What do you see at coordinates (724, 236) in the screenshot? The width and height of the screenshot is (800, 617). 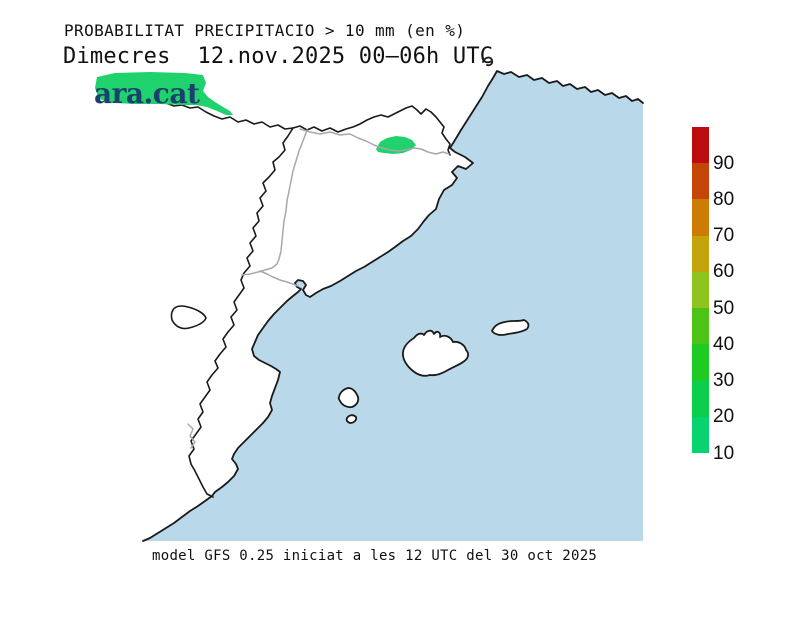 I see `legend-tick-70: 70` at bounding box center [724, 236].